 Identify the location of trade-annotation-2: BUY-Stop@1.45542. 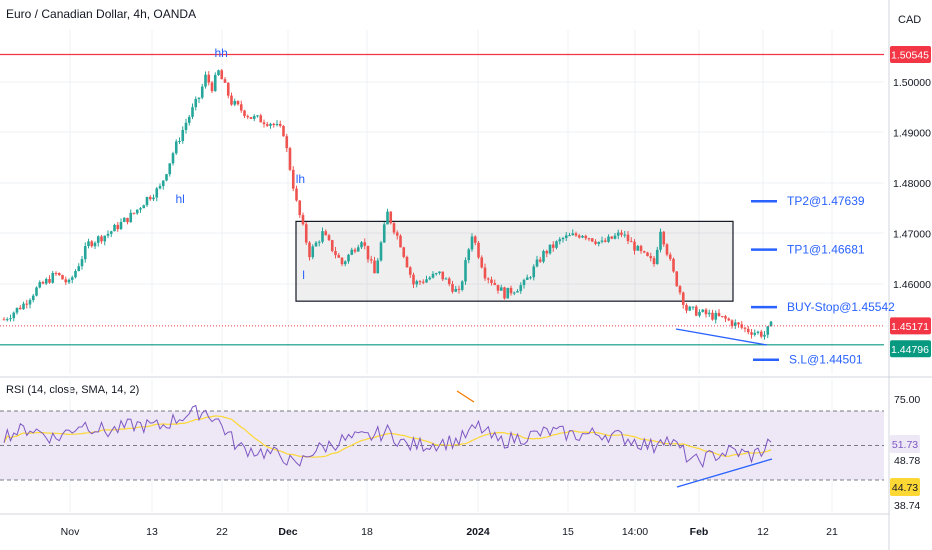
(841, 307).